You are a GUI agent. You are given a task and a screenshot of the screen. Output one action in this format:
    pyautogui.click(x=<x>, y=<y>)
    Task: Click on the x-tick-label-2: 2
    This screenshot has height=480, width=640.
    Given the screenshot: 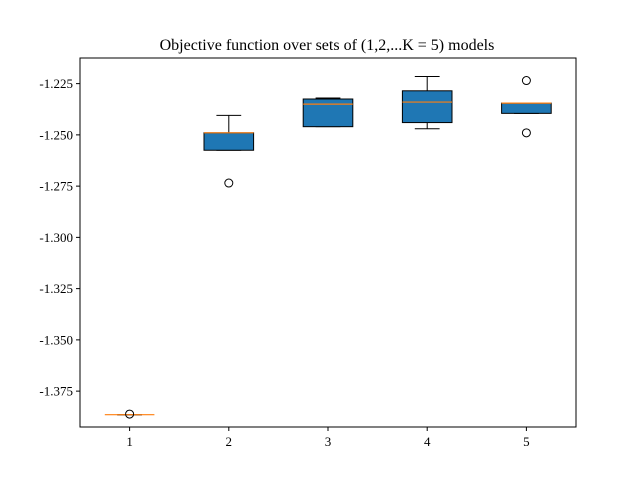 What is the action you would take?
    pyautogui.click(x=229, y=441)
    